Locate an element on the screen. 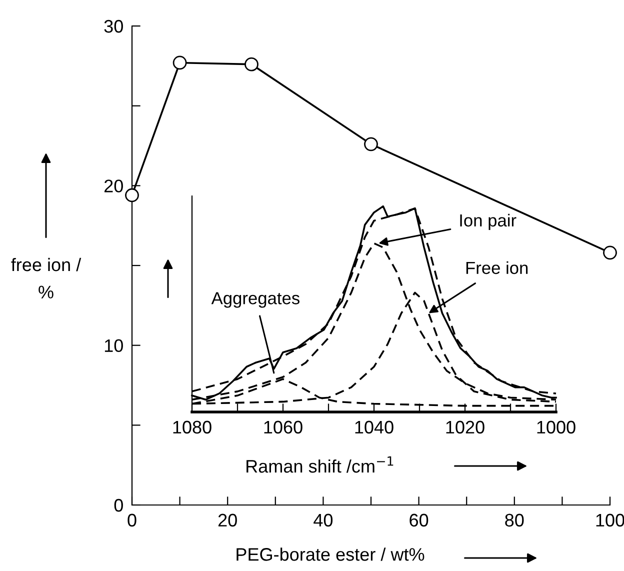  x-tick-label: 40 is located at coordinates (323, 520).